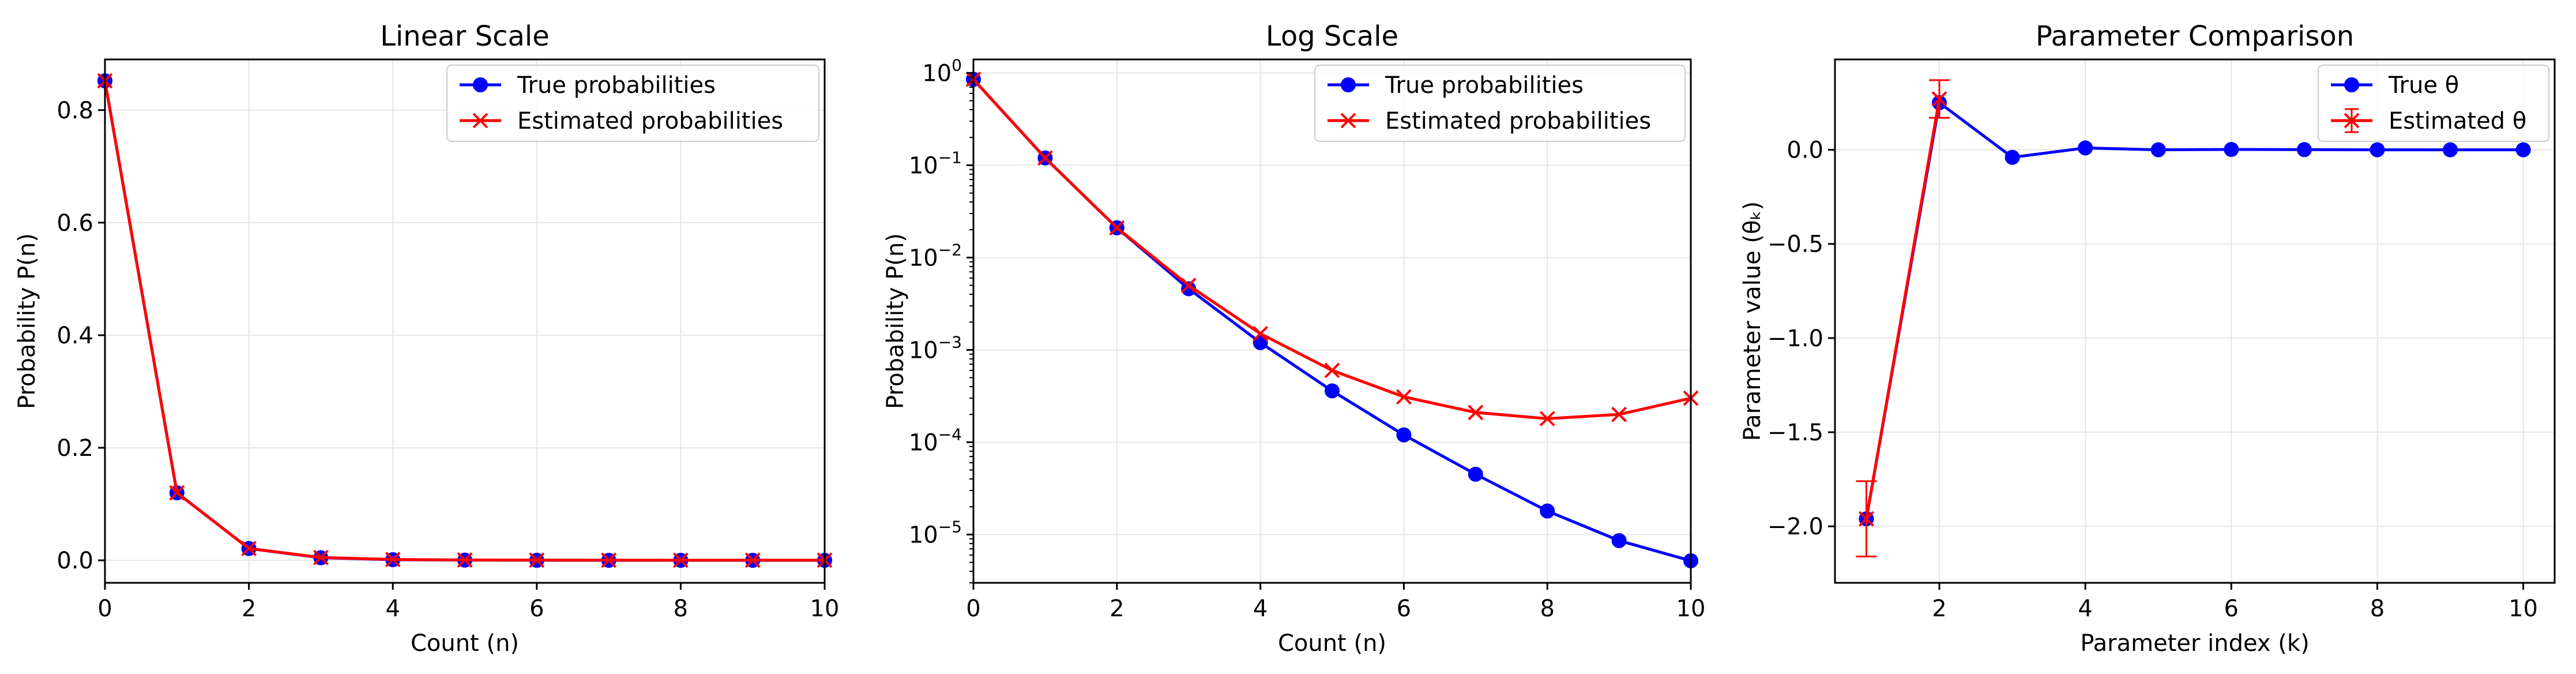 This screenshot has height=674, width=2576. Describe the element at coordinates (75, 111) in the screenshot. I see `y-tick-label: 0.8` at that location.